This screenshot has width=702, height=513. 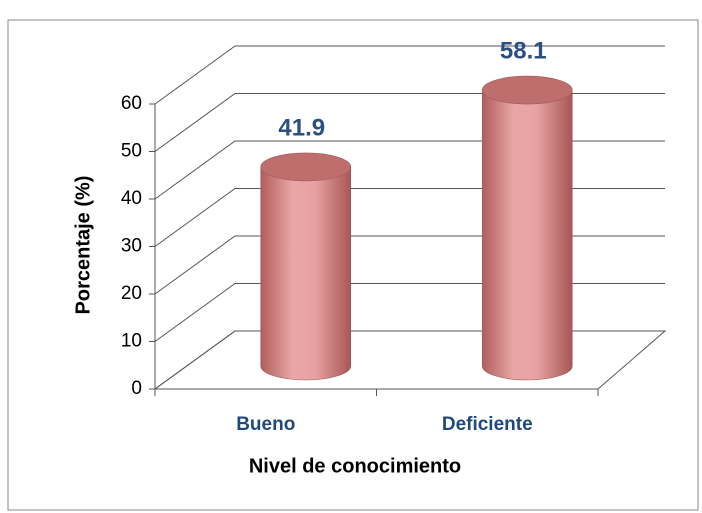 What do you see at coordinates (131, 103) in the screenshot?
I see `y-tick-label: 60` at bounding box center [131, 103].